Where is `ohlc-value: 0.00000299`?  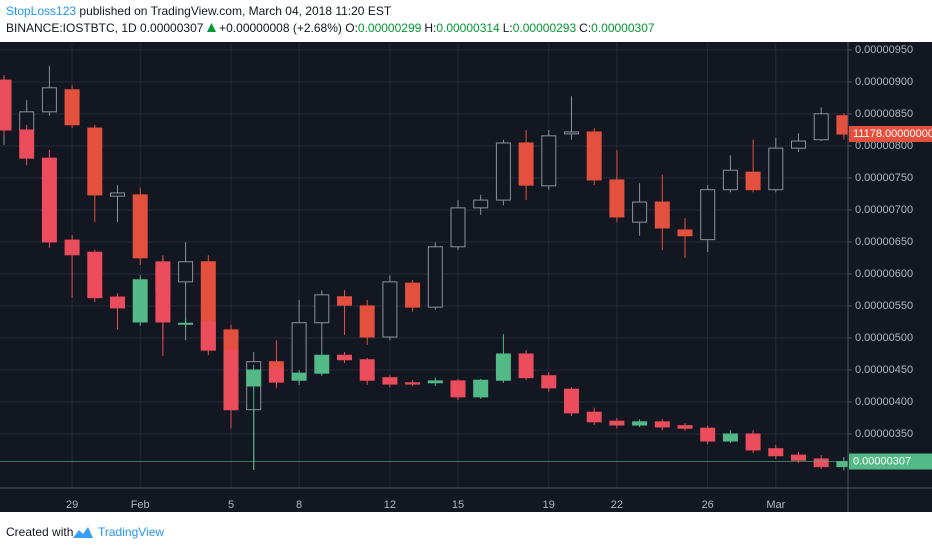
ohlc-value: 0.00000299 is located at coordinates (389, 28).